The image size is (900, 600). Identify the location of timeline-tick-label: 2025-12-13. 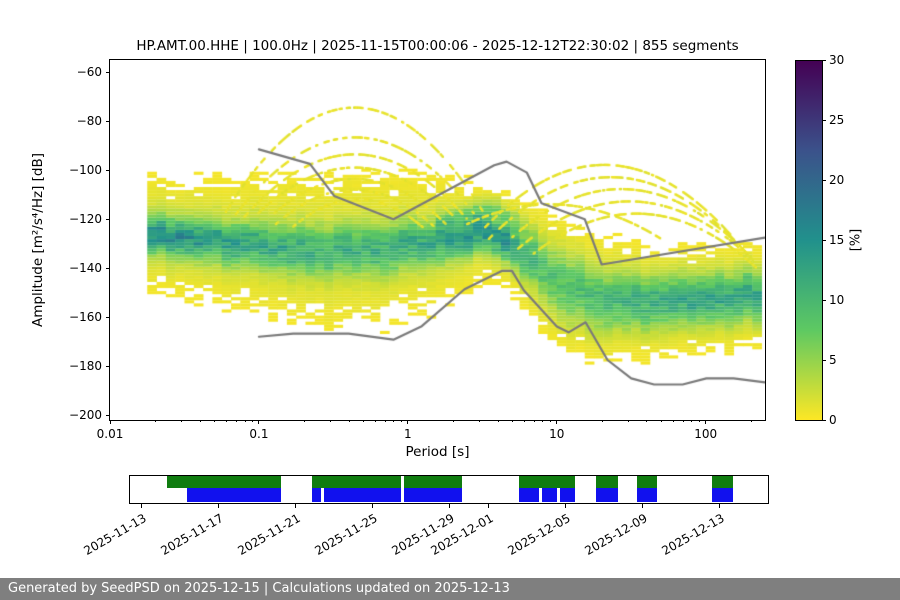
(693, 534).